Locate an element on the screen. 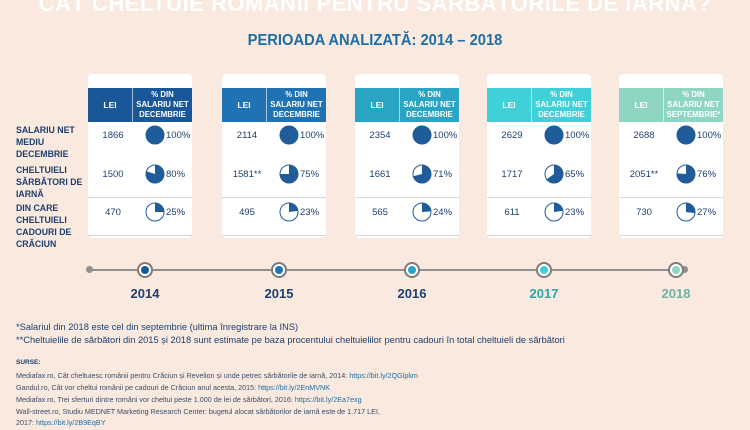  lei-value: 495 is located at coordinates (247, 212).